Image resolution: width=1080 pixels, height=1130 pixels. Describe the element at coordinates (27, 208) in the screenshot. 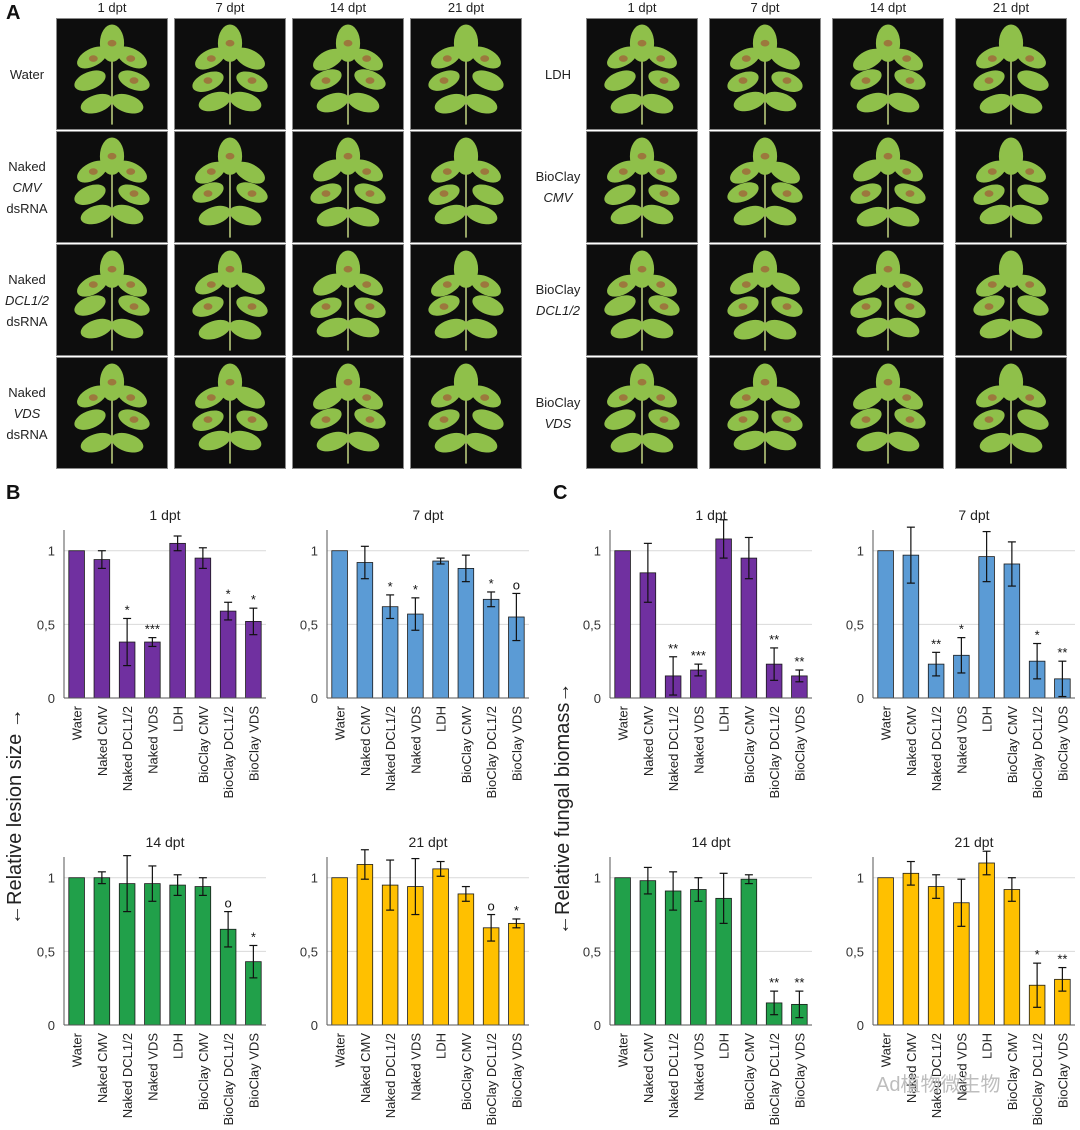

I see `row-label-line: dsRNA` at that location.